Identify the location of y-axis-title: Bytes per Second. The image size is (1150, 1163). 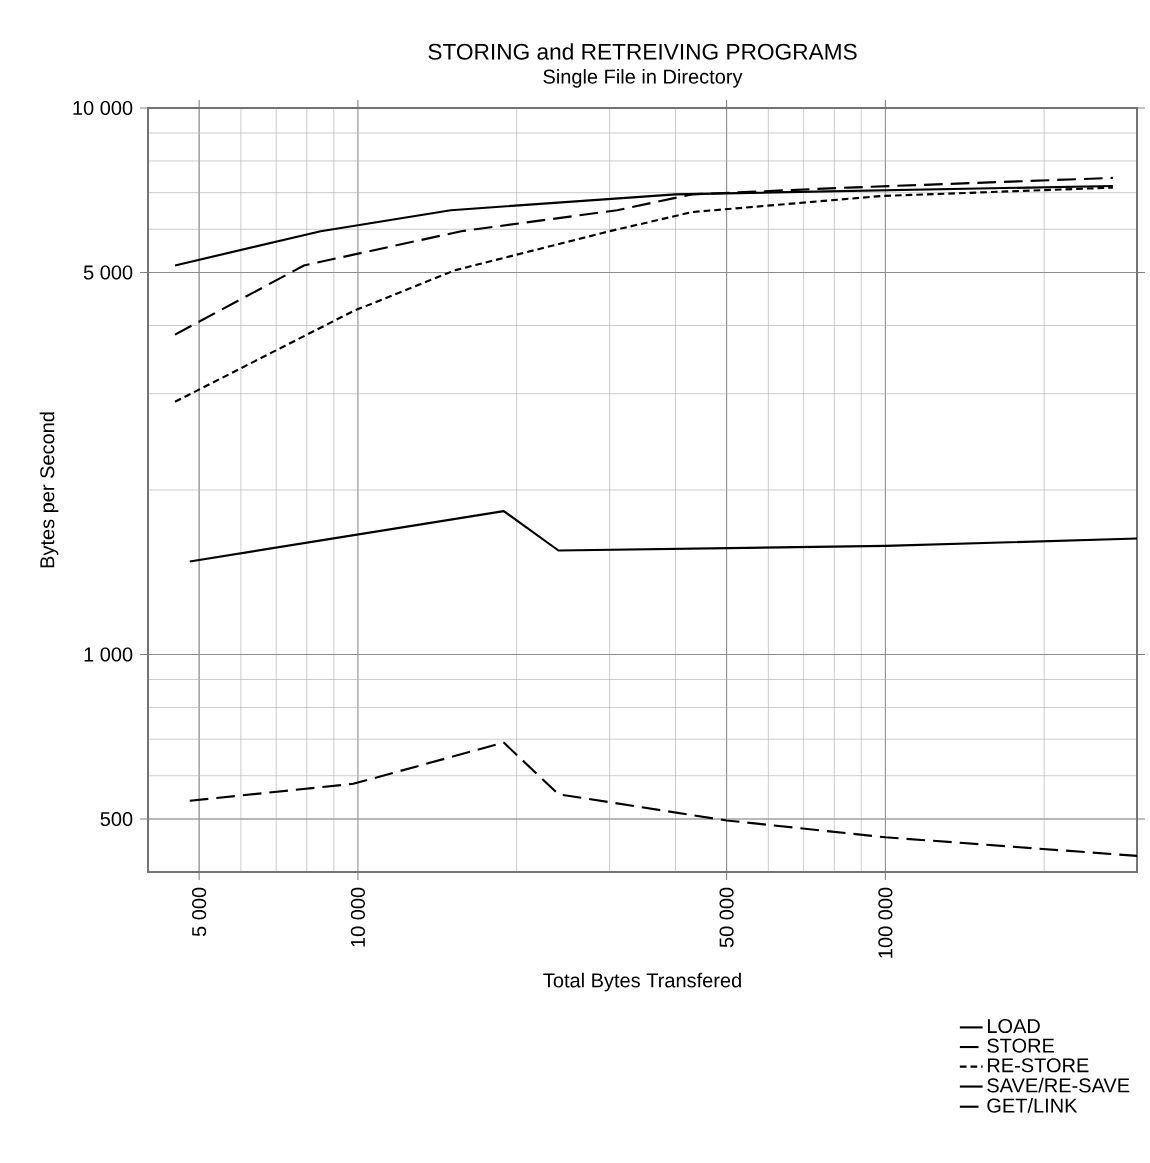
(49, 490).